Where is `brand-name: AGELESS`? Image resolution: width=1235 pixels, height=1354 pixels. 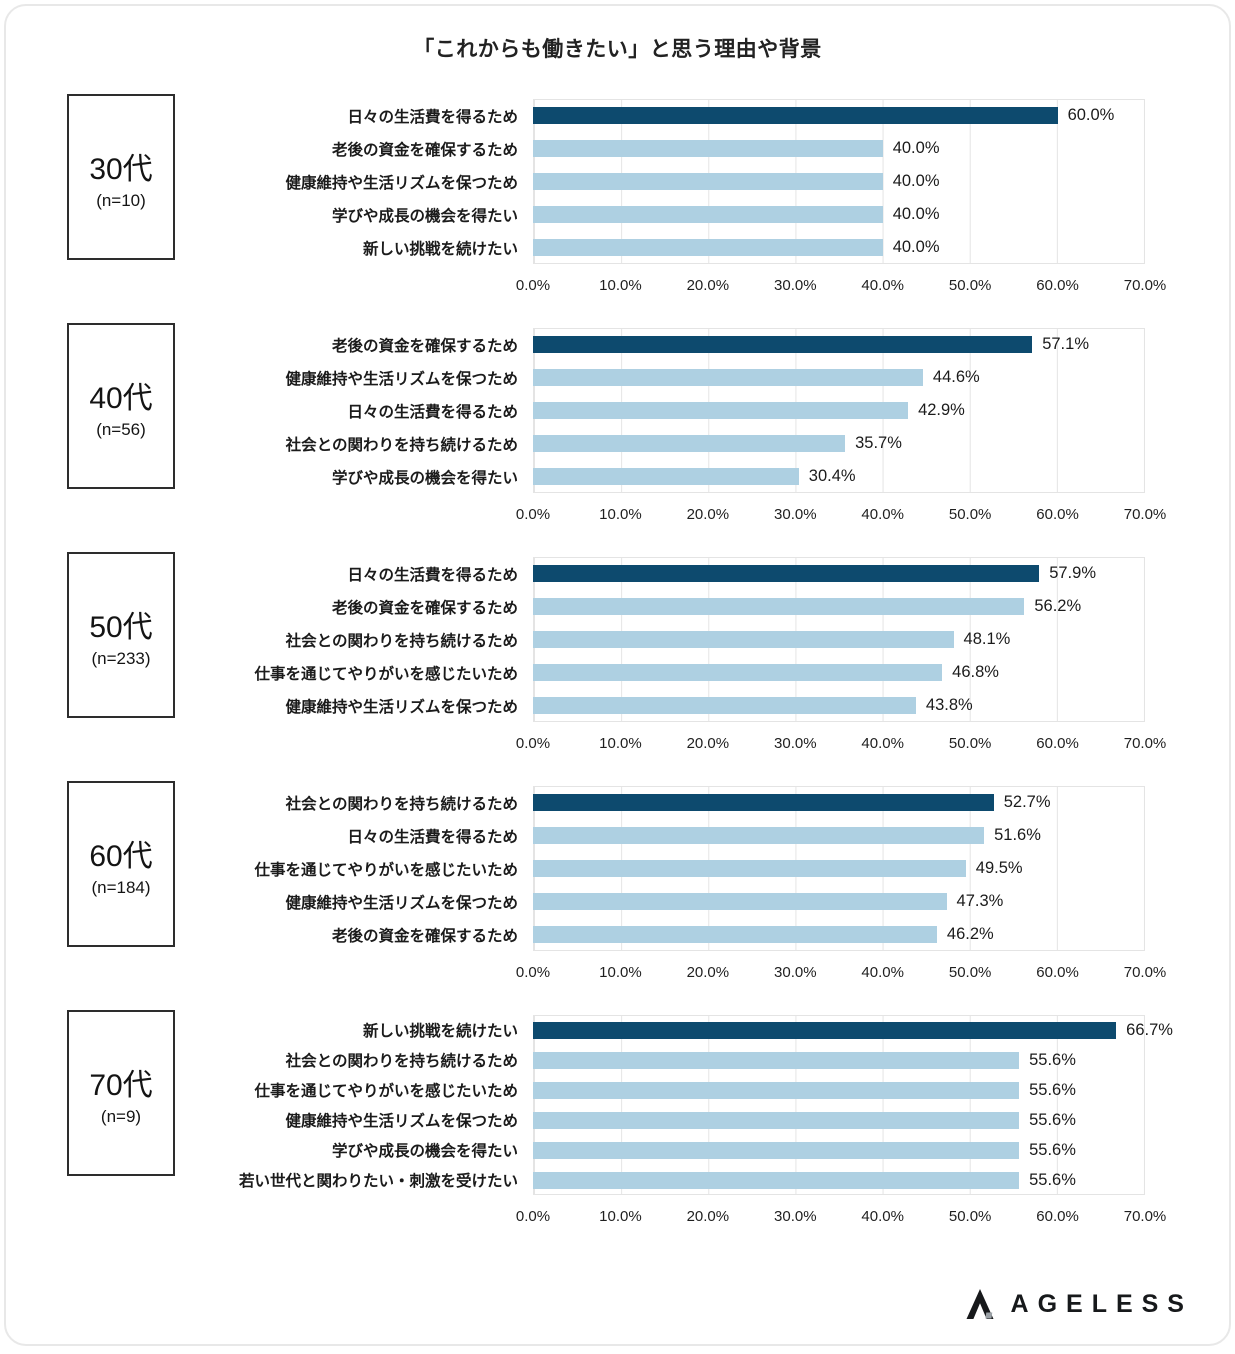 brand-name: AGELESS is located at coordinates (1101, 1303).